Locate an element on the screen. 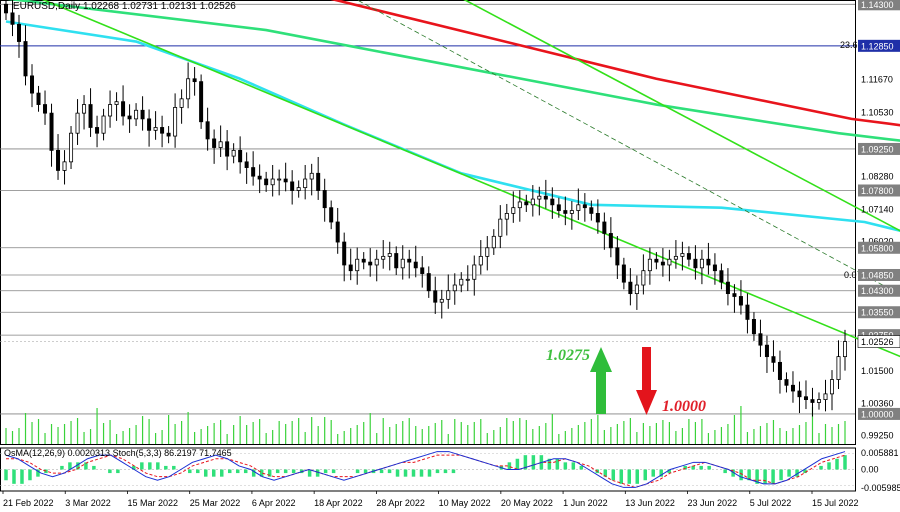  current-price-tag is located at coordinates (878, 341).